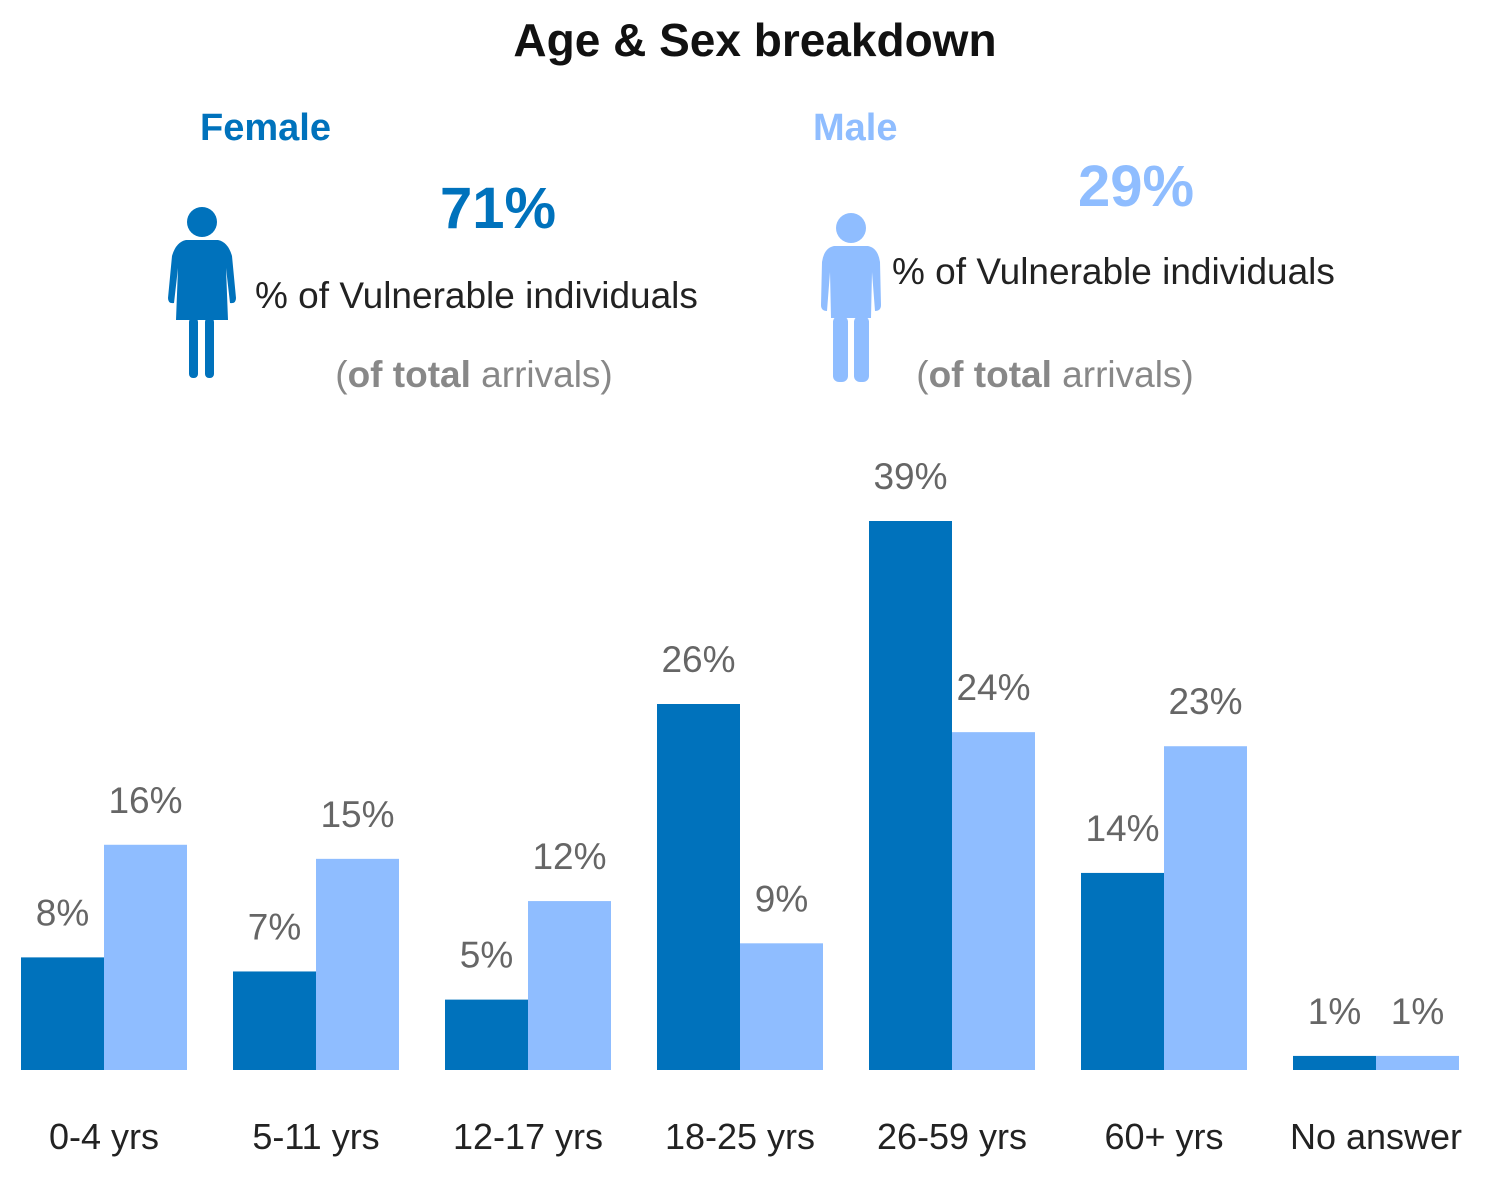 Image resolution: width=1501 pixels, height=1202 pixels. Describe the element at coordinates (1164, 1136) in the screenshot. I see `x-tick-label: 60+ yrs` at that location.